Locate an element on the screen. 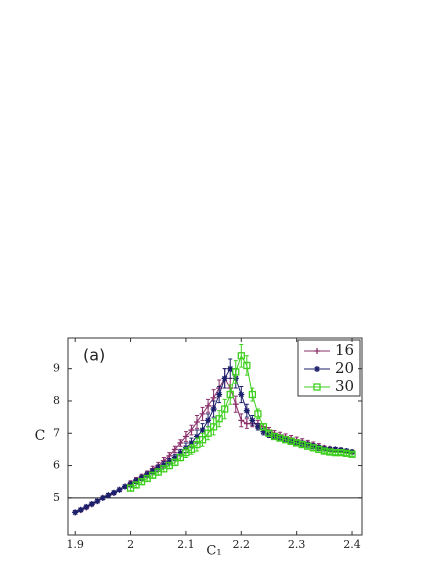 The width and height of the screenshot is (436, 564). y-tick-label: 7 is located at coordinates (56, 432).